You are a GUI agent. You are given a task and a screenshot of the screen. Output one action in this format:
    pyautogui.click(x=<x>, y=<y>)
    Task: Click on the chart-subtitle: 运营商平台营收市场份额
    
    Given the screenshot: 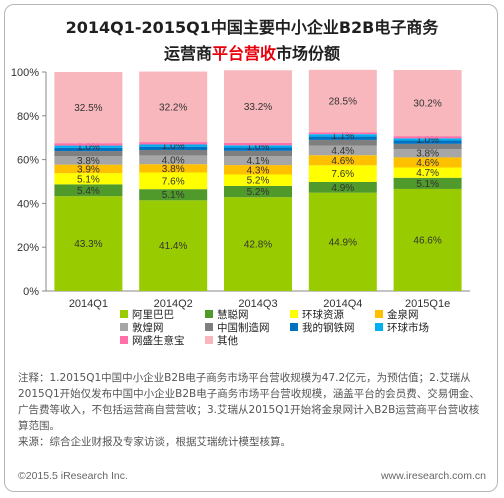 What is the action you would take?
    pyautogui.click(x=252, y=52)
    